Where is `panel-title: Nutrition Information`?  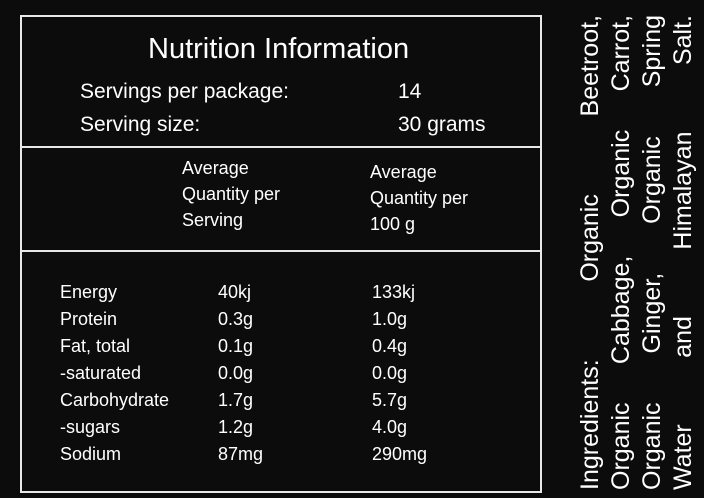
panel-title: Nutrition Information is located at coordinates (279, 49).